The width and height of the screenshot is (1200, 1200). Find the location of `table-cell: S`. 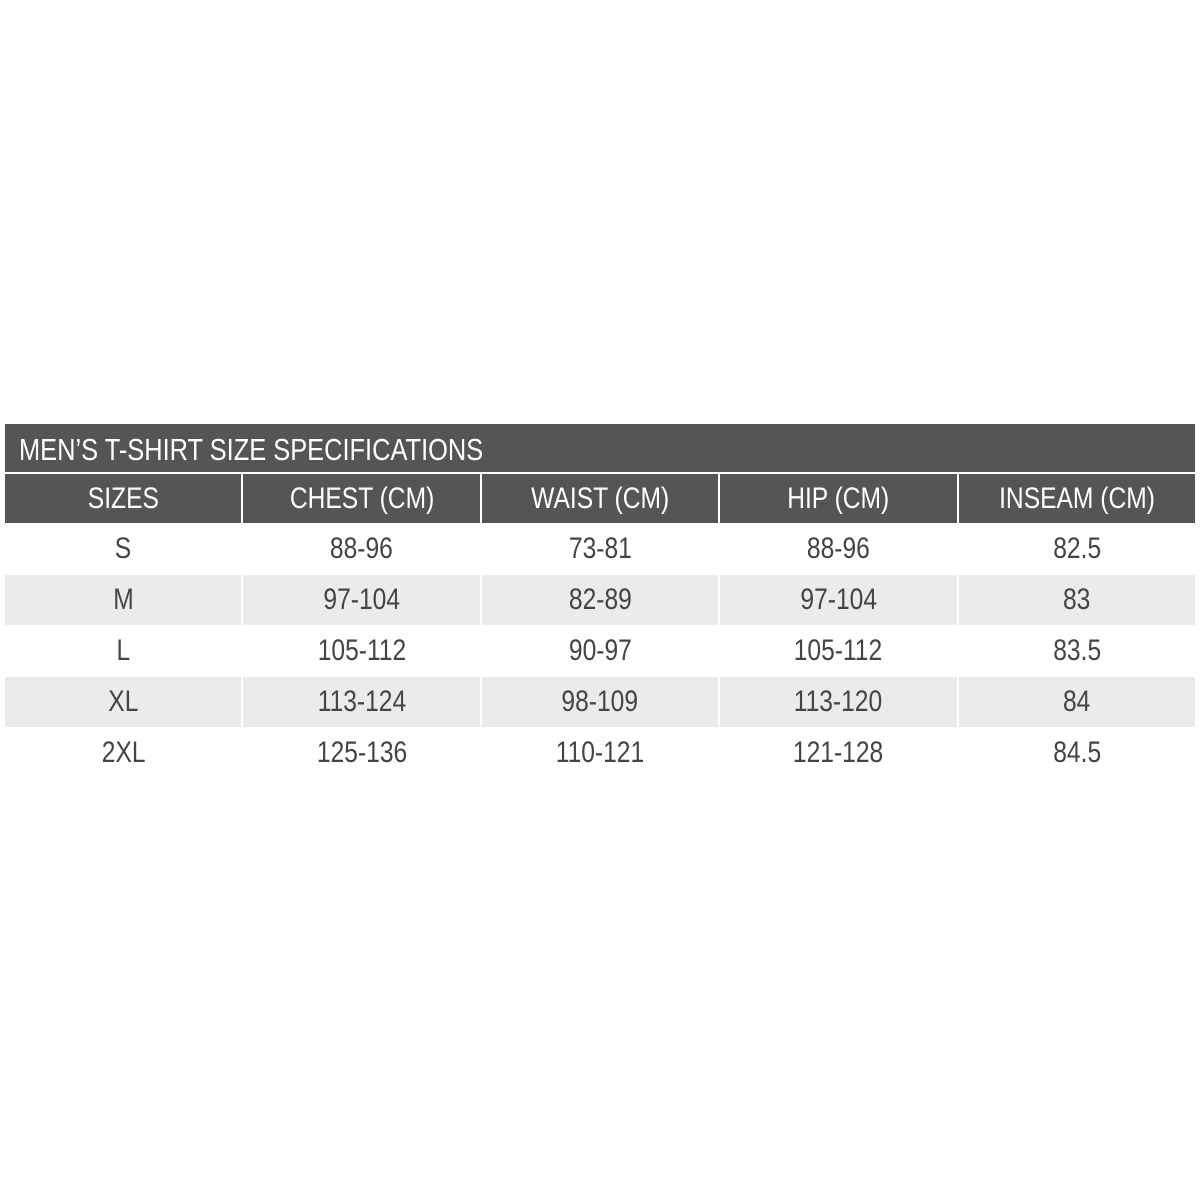

table-cell: S is located at coordinates (124, 549).